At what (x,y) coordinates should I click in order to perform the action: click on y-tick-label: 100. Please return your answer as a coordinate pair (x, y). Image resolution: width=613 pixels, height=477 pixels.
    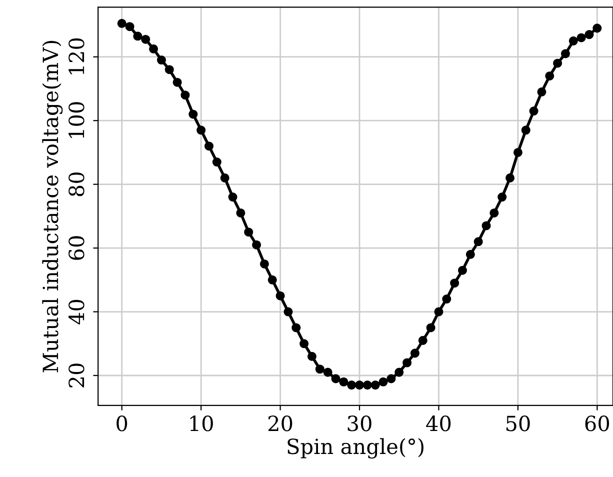
    Looking at the image, I should click on (76, 120).